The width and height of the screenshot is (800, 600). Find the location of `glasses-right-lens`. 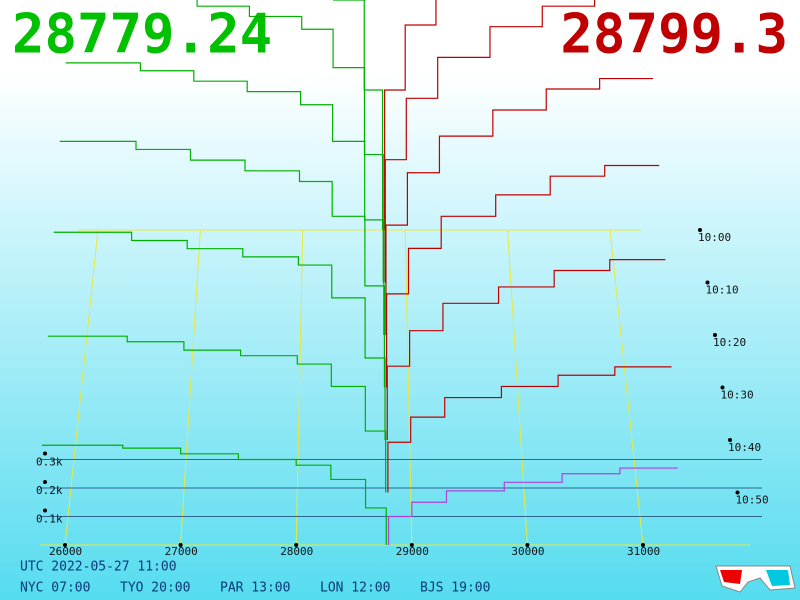

glasses-right-lens is located at coordinates (778, 578).